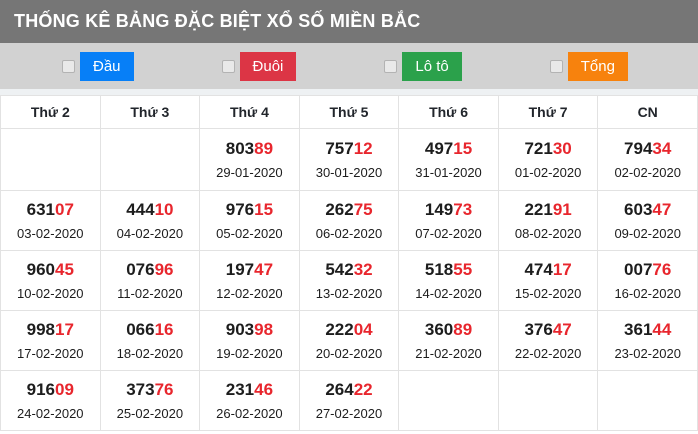 The width and height of the screenshot is (698, 434). I want to click on result-number: 63107, so click(50, 210).